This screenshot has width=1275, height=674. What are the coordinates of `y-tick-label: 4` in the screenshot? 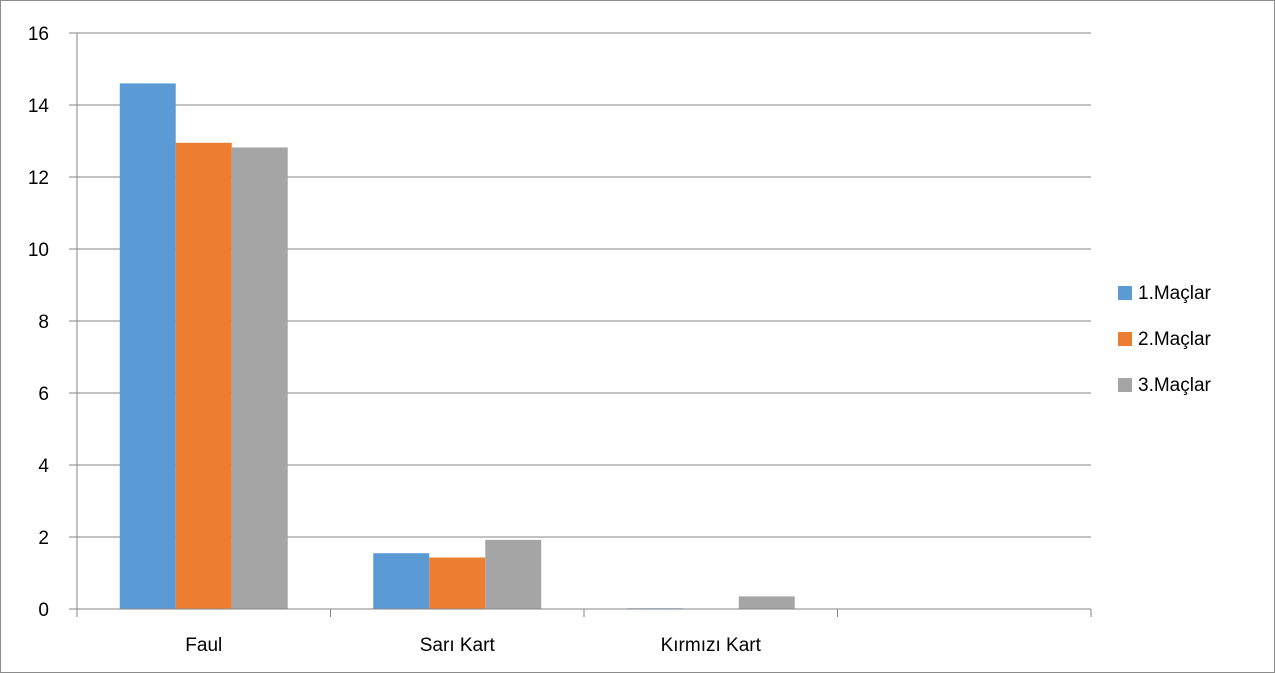 It's located at (43, 466).